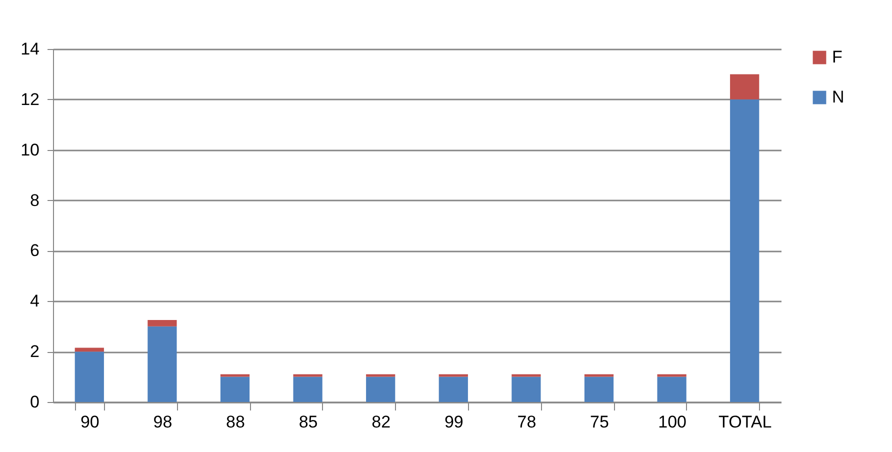 The image size is (892, 452). I want to click on x-tick-label: TOTAL, so click(745, 422).